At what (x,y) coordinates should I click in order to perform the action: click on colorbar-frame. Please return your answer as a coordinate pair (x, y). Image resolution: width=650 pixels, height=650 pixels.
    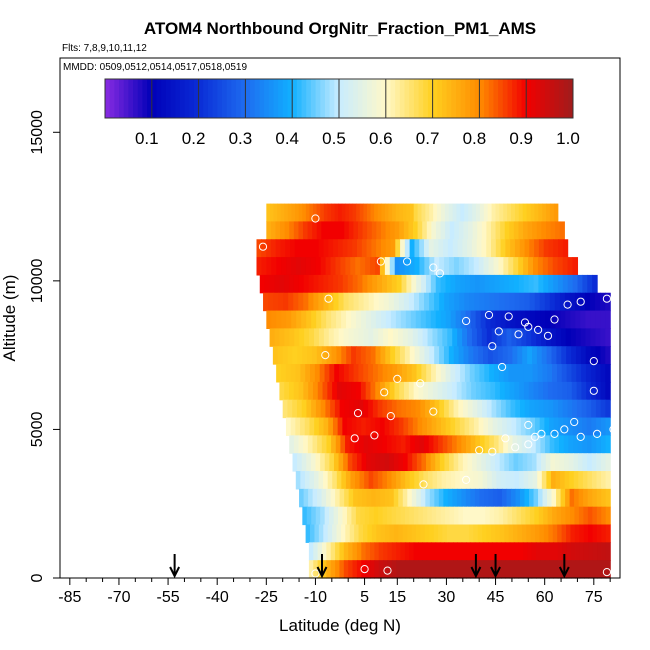
    Looking at the image, I should click on (339, 98).